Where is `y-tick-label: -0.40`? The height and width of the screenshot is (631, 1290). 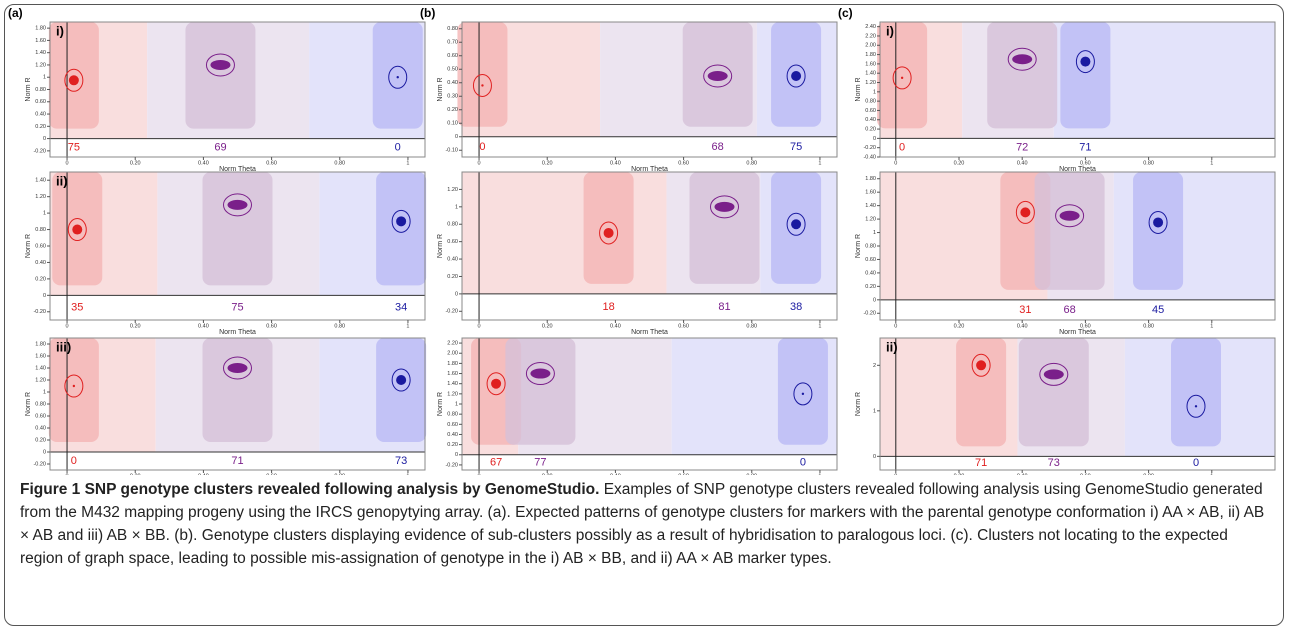
y-tick-label: -0.40 is located at coordinates (869, 157).